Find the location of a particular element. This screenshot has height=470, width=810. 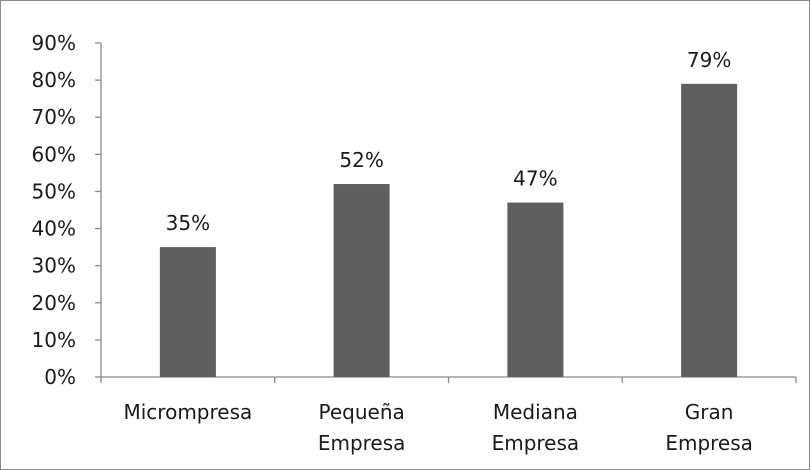

y-tick-label: 10% is located at coordinates (54, 340).